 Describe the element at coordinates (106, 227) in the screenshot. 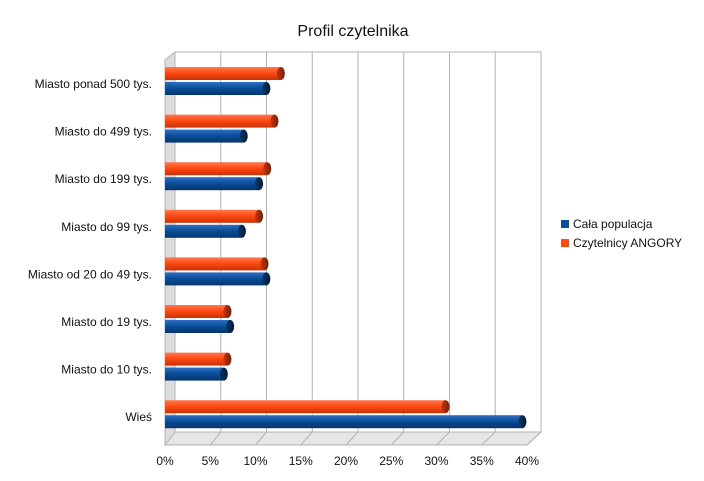

I see `category-label: Miasto do 99 tys.` at that location.